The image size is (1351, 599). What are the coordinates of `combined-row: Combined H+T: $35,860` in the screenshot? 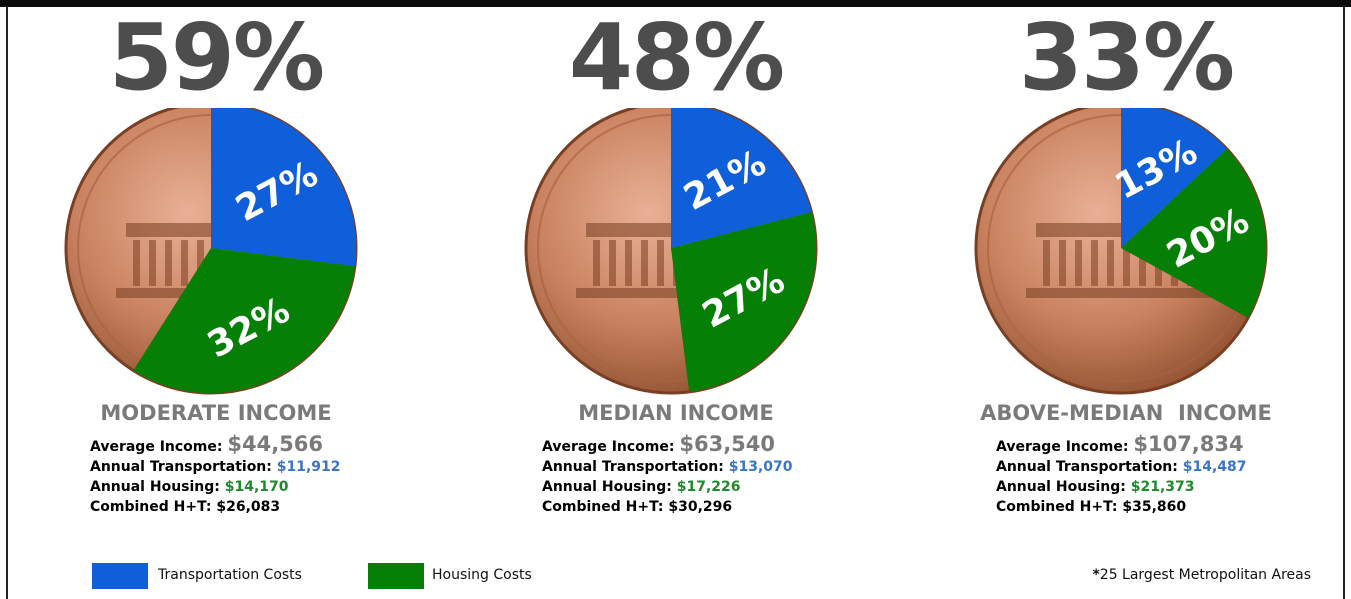 It's located at (1091, 507).